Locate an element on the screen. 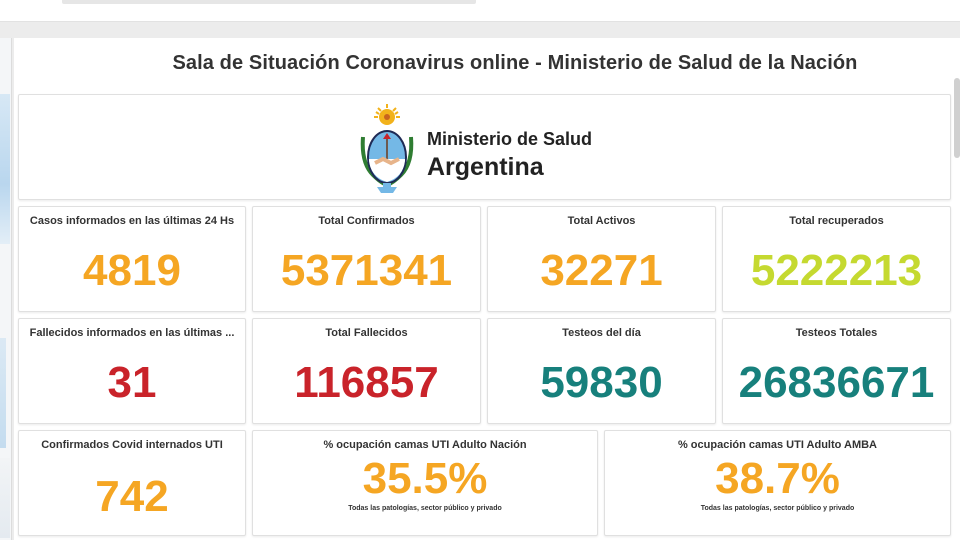 The height and width of the screenshot is (540, 960). kpi-label: Casos informados en las últimas 24 Hs is located at coordinates (132, 221).